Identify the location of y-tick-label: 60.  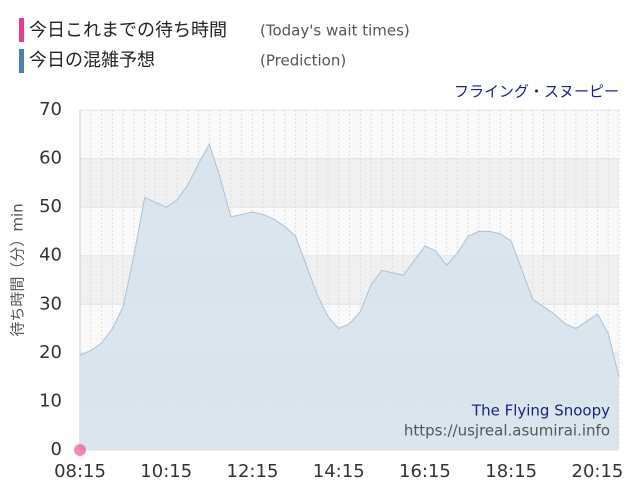
(50, 158).